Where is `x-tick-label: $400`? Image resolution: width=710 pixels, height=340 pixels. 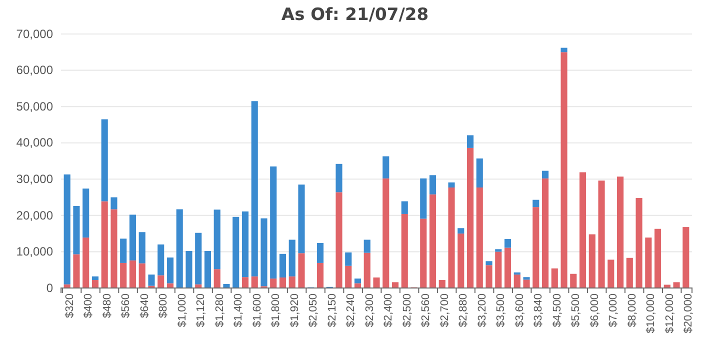 x-tick-label: $400 is located at coordinates (88, 306).